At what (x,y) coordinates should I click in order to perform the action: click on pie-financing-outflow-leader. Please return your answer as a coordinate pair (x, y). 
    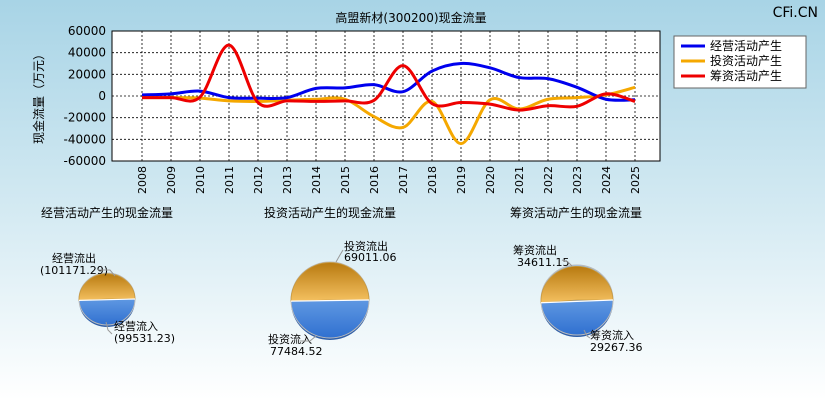
    Looking at the image, I should click on (567, 263).